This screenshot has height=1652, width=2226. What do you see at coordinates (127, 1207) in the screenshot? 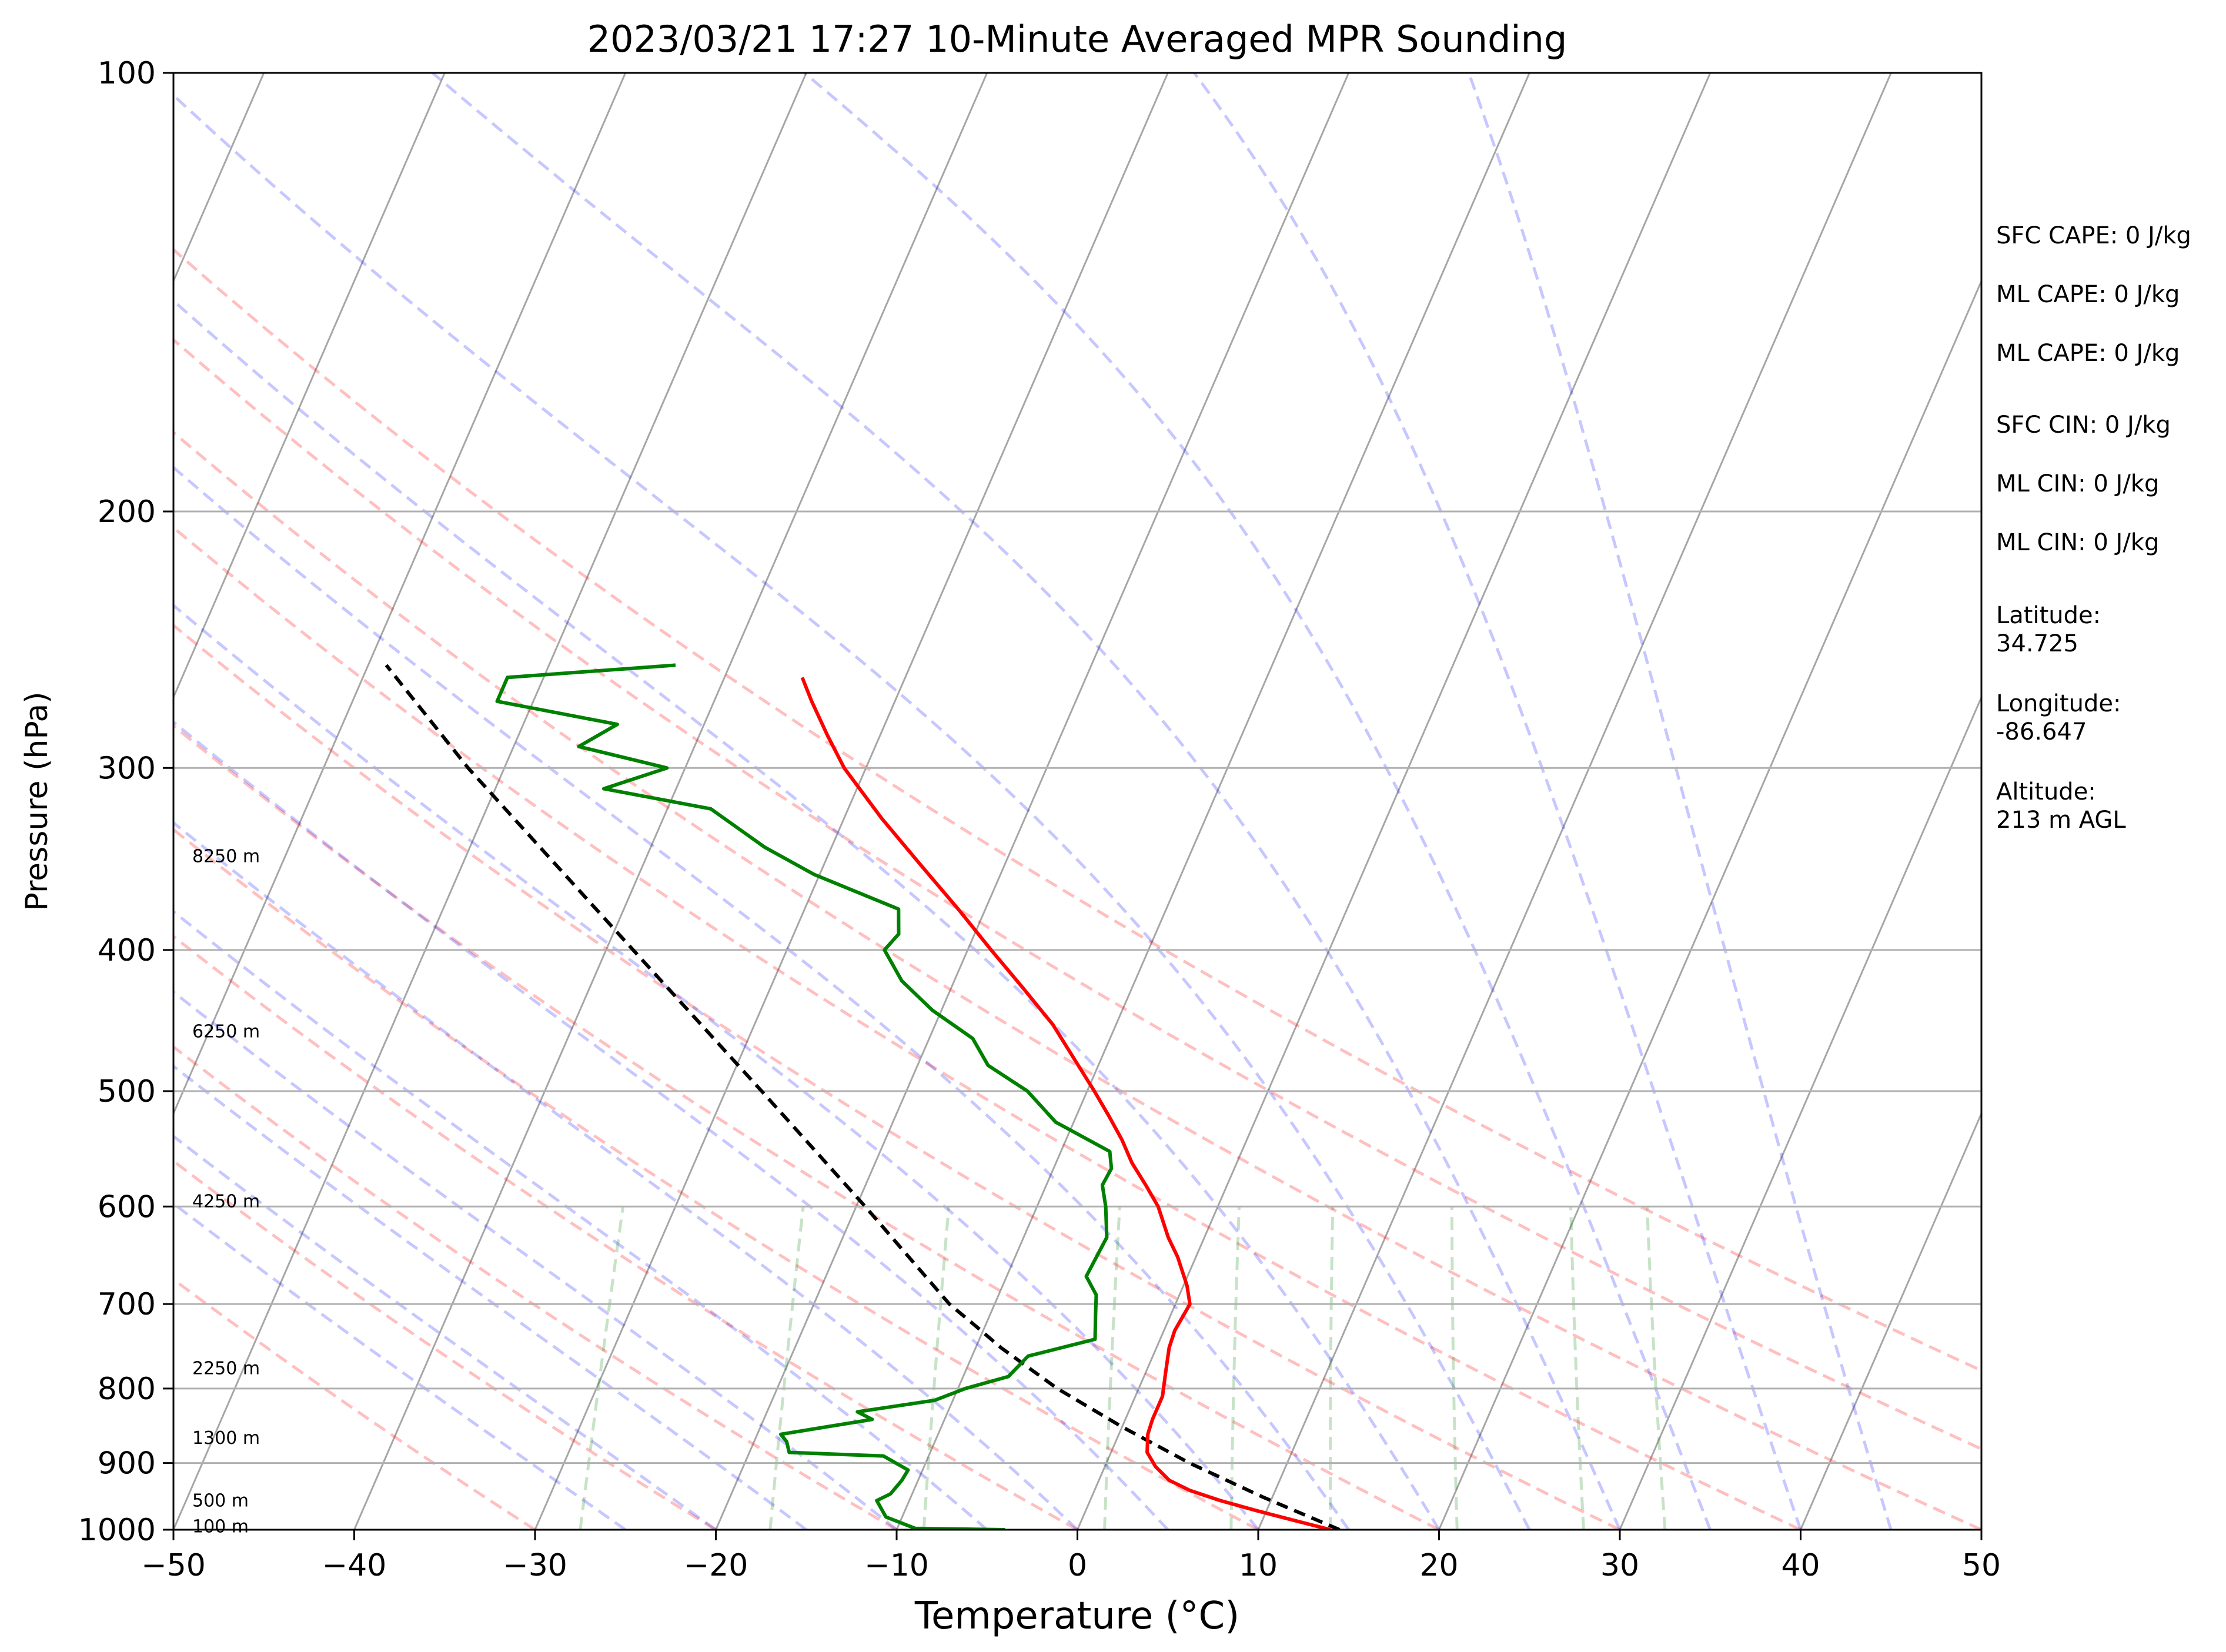
I see `y-tick-label: 600` at bounding box center [127, 1207].